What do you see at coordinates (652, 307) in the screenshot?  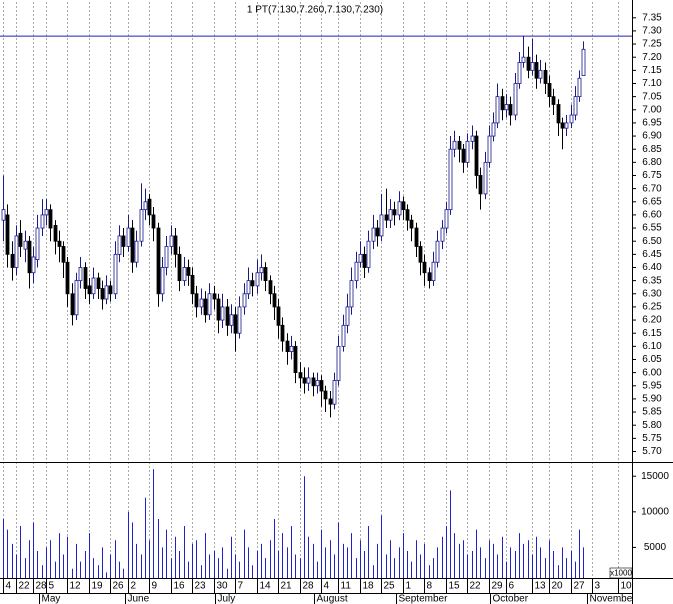 I see `y-tick-label: 6.25` at bounding box center [652, 307].